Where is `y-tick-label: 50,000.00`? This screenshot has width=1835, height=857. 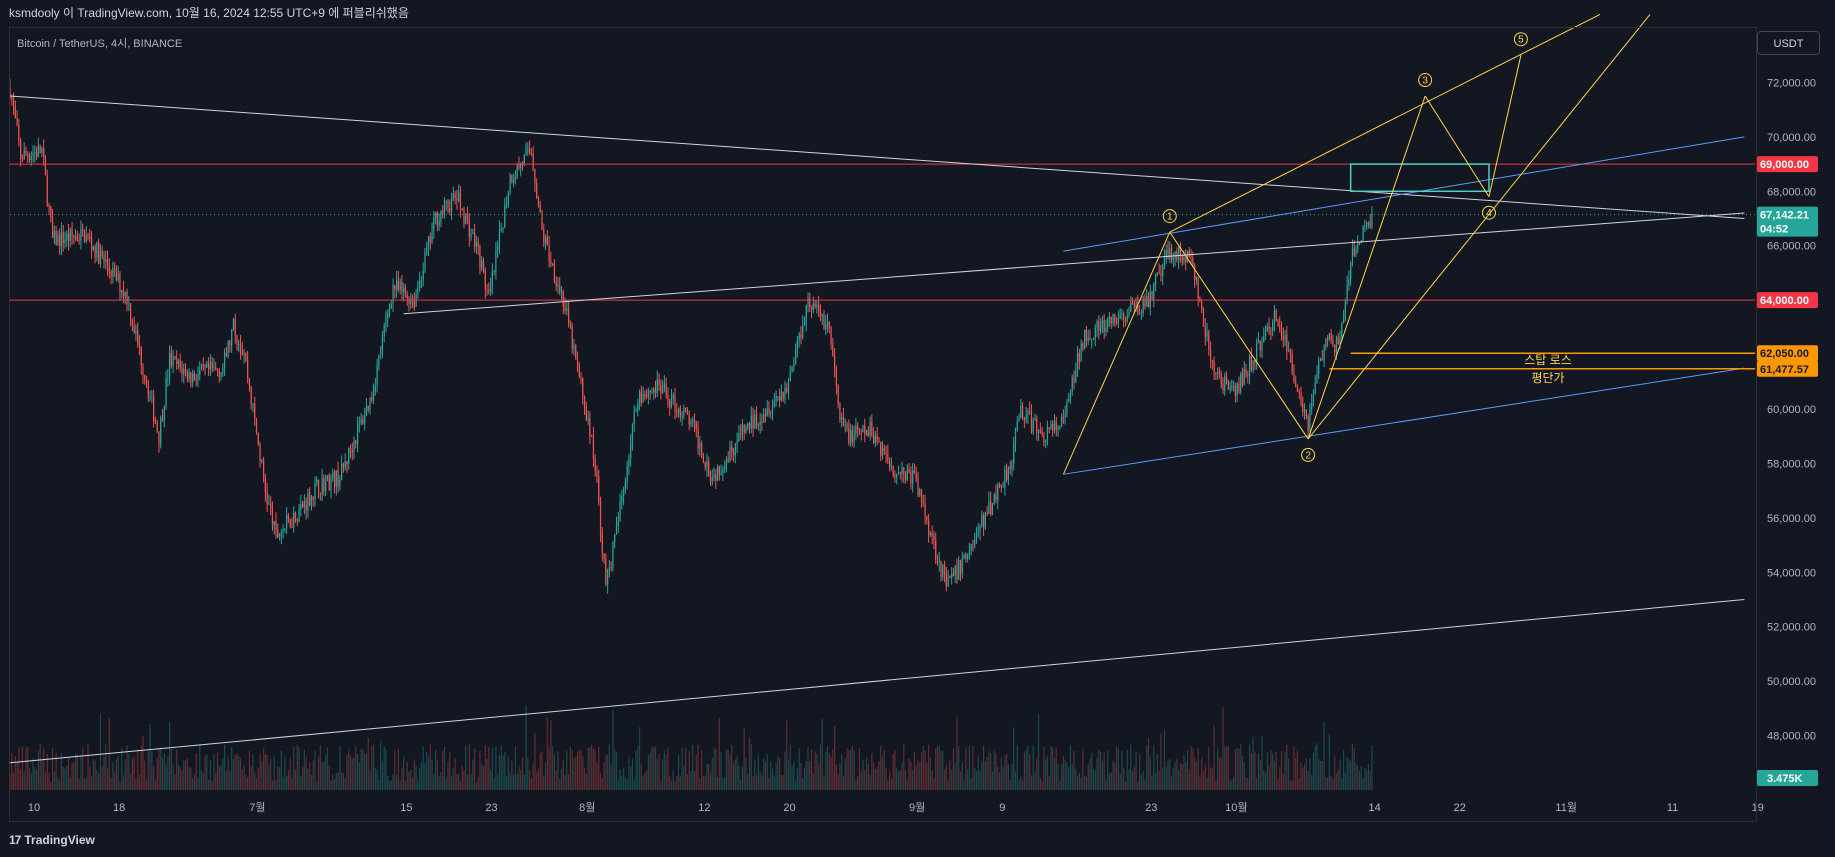 y-tick-label: 50,000.00 is located at coordinates (1791, 682).